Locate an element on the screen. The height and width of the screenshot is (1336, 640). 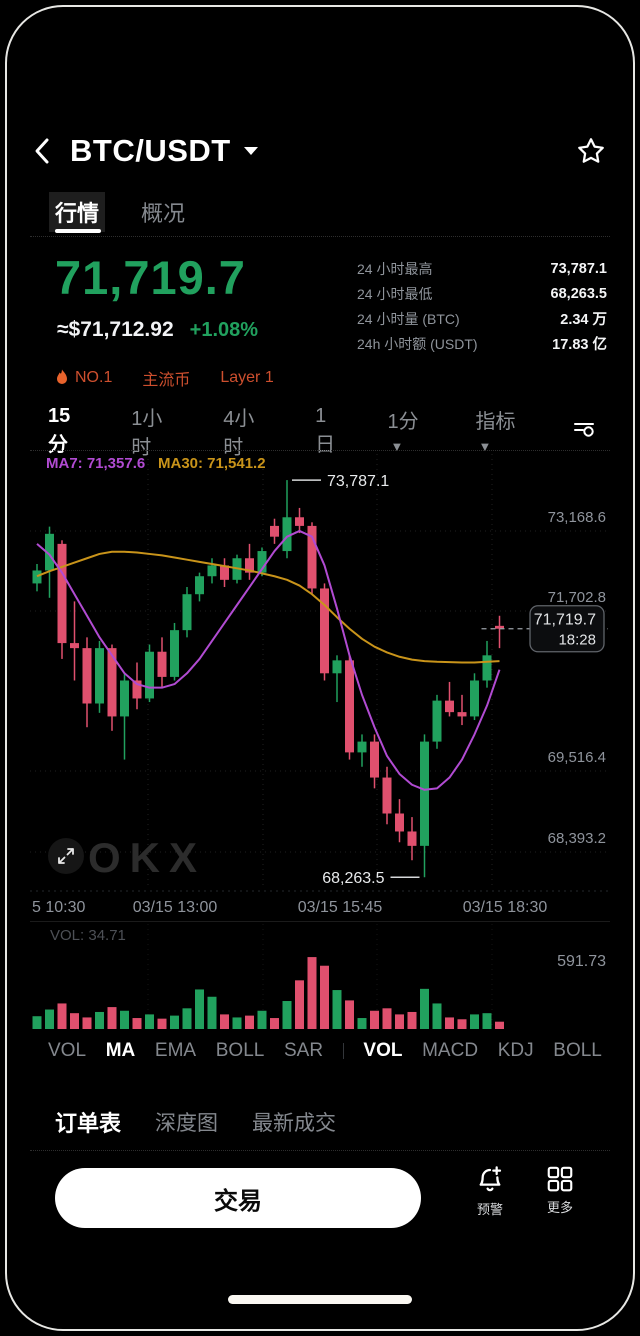
sub-price-row: ≈$71,712.92 +1.08% is located at coordinates (157, 330).